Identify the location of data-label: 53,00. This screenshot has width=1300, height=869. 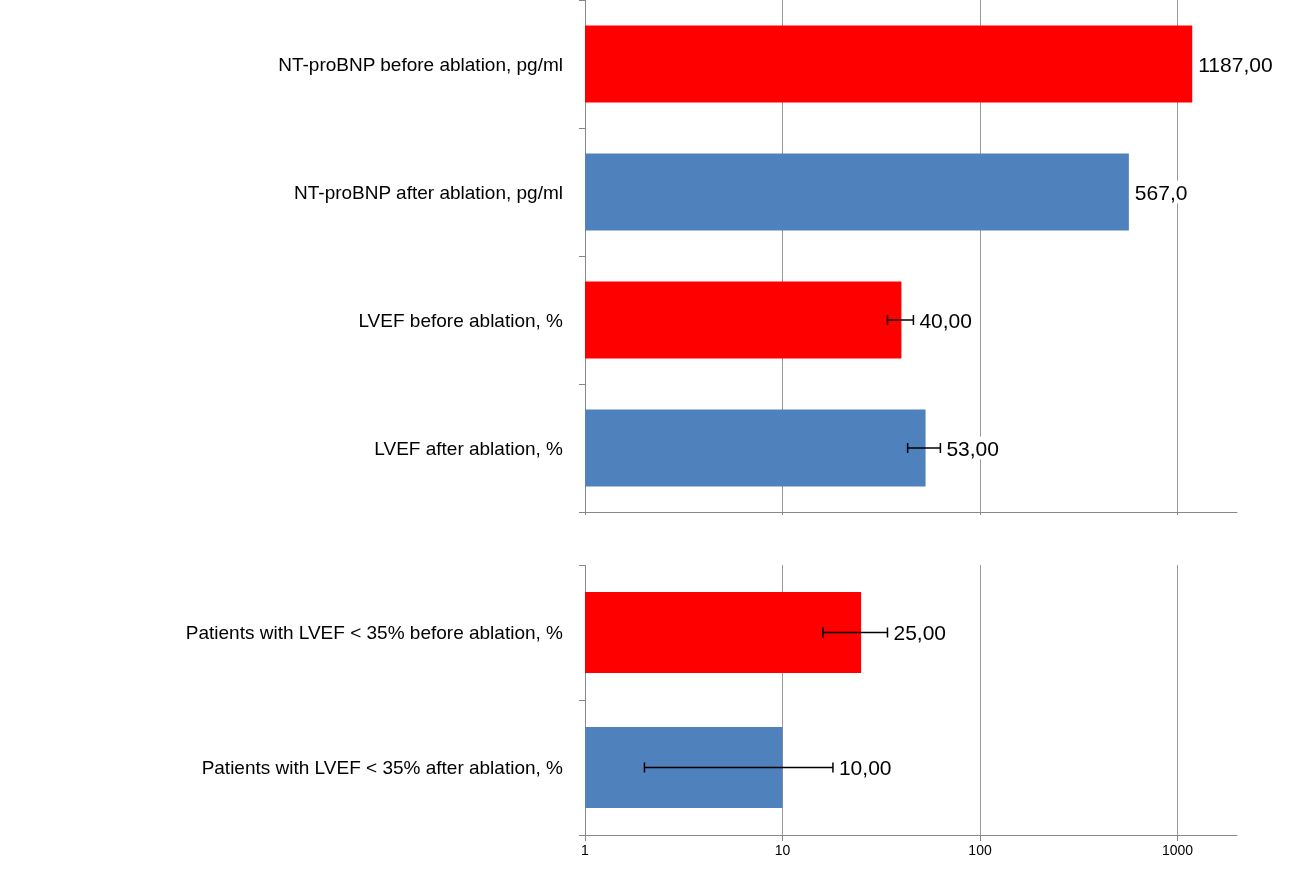
(972, 448).